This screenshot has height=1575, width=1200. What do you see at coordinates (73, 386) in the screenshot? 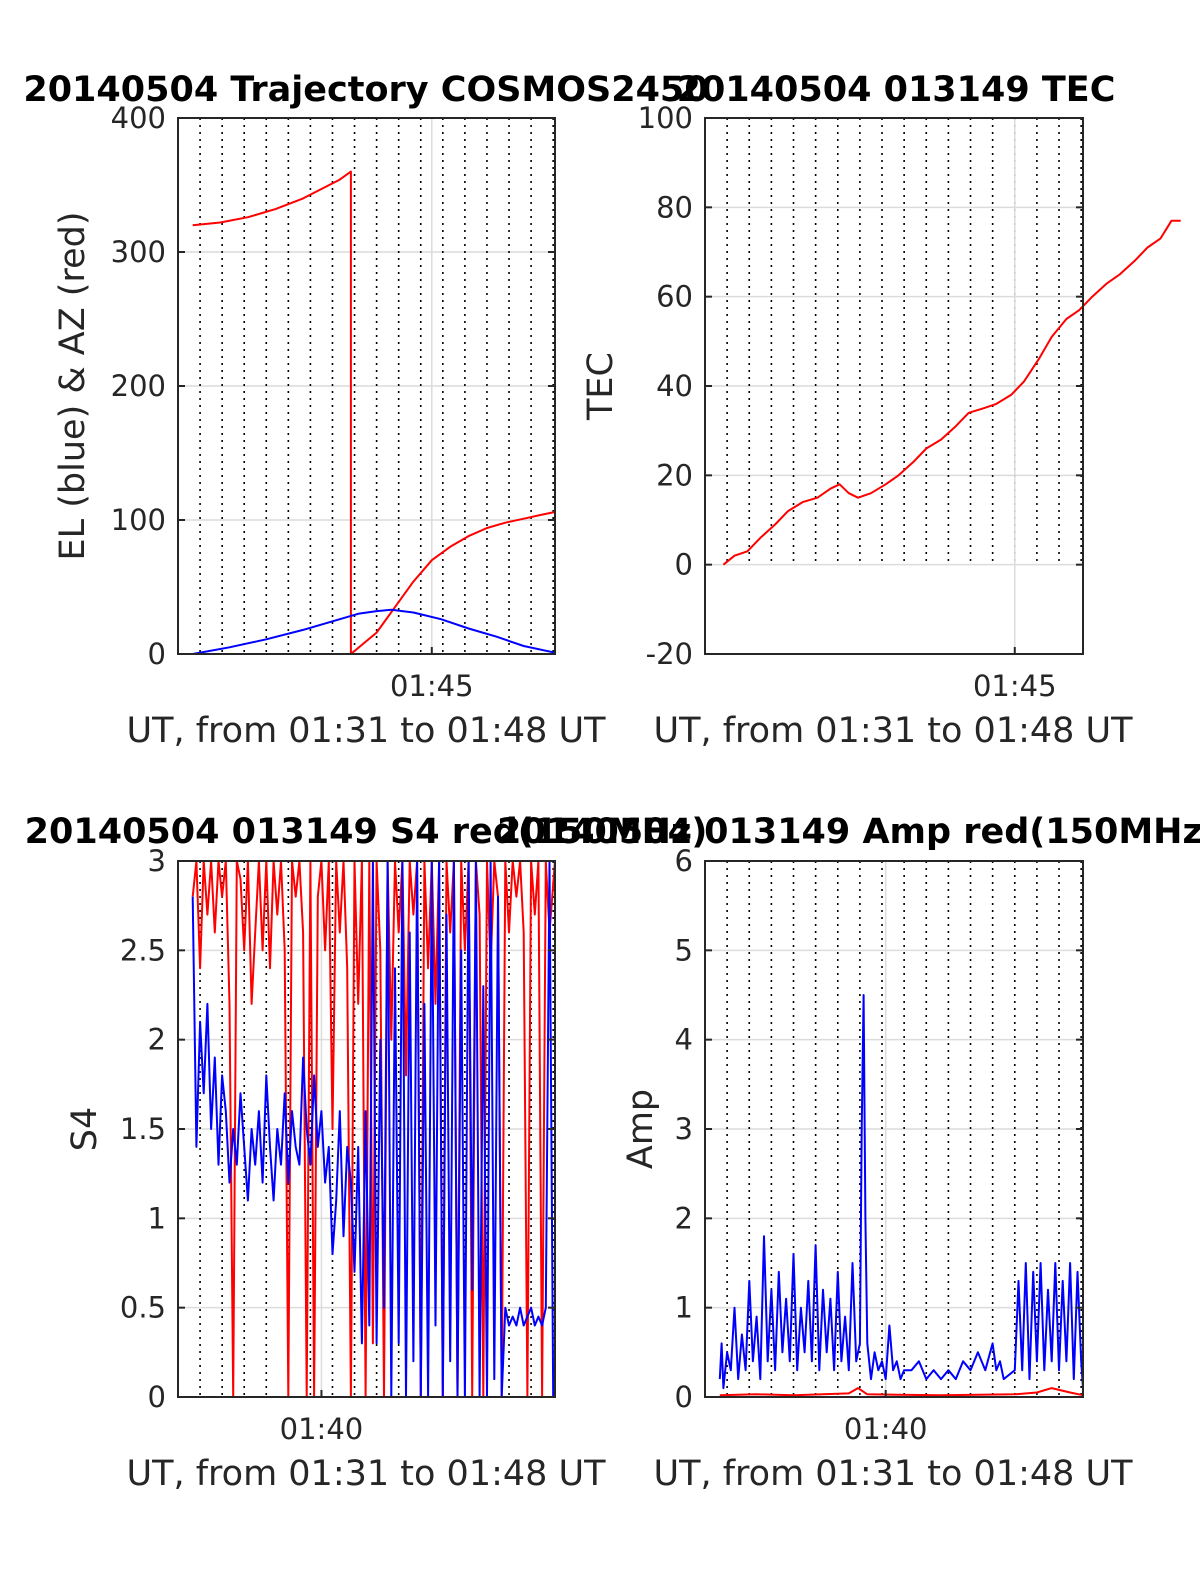
I see `trajectory-ylabel: EL (blue) & AZ (red)` at bounding box center [73, 386].